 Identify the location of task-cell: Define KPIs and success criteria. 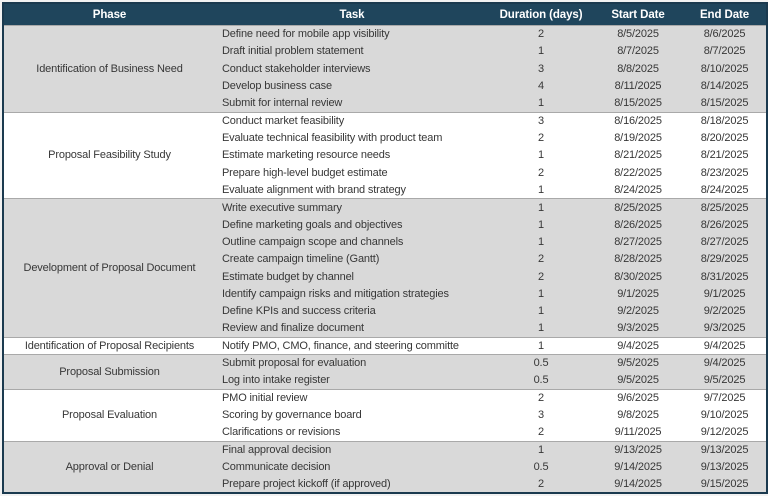
(352, 311).